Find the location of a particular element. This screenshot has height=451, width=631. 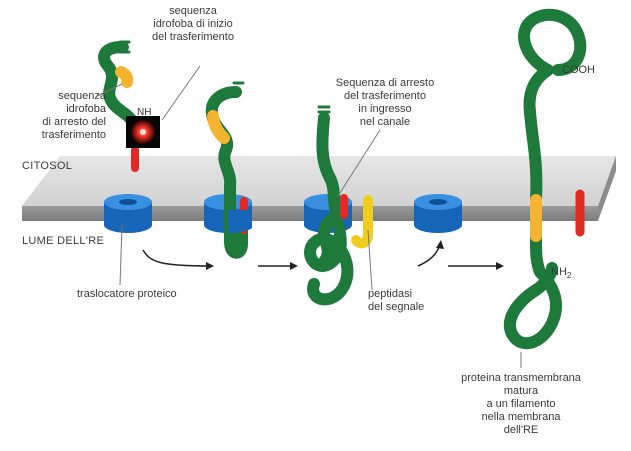

nh2-subscript: 2 is located at coordinates (569, 276).